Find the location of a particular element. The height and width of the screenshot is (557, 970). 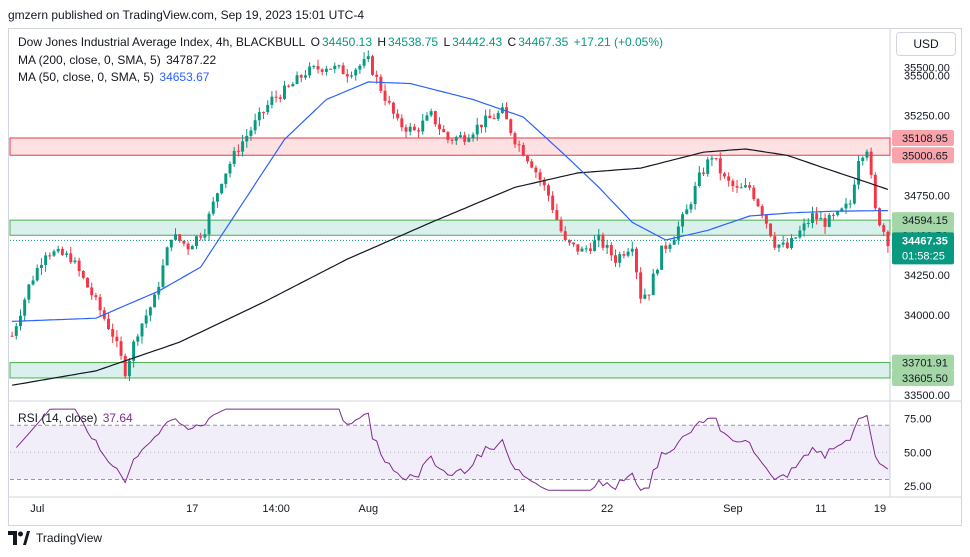

zone-top-label: 35108.95 is located at coordinates (925, 139).